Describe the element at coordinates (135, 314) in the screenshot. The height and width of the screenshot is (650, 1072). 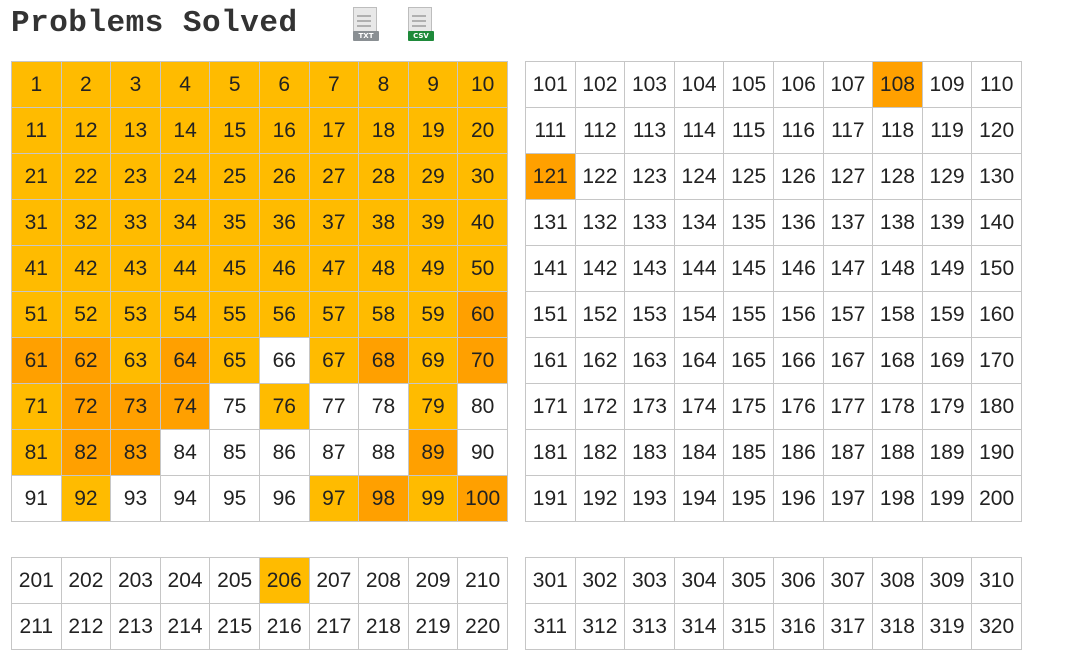
I see `problem-cell-53: 53` at that location.